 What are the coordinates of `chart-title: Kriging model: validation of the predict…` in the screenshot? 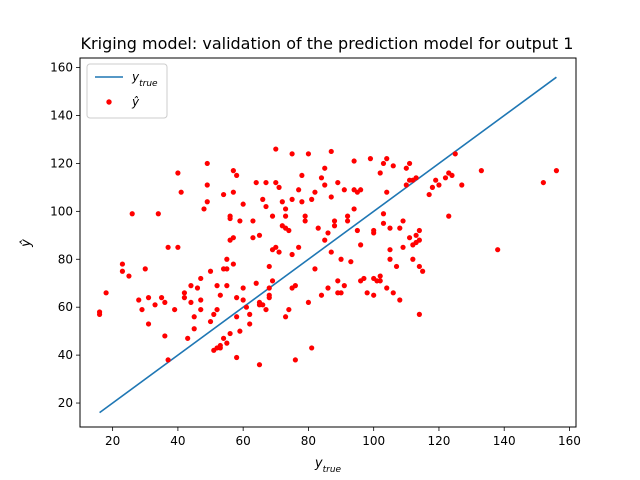 It's located at (327, 43).